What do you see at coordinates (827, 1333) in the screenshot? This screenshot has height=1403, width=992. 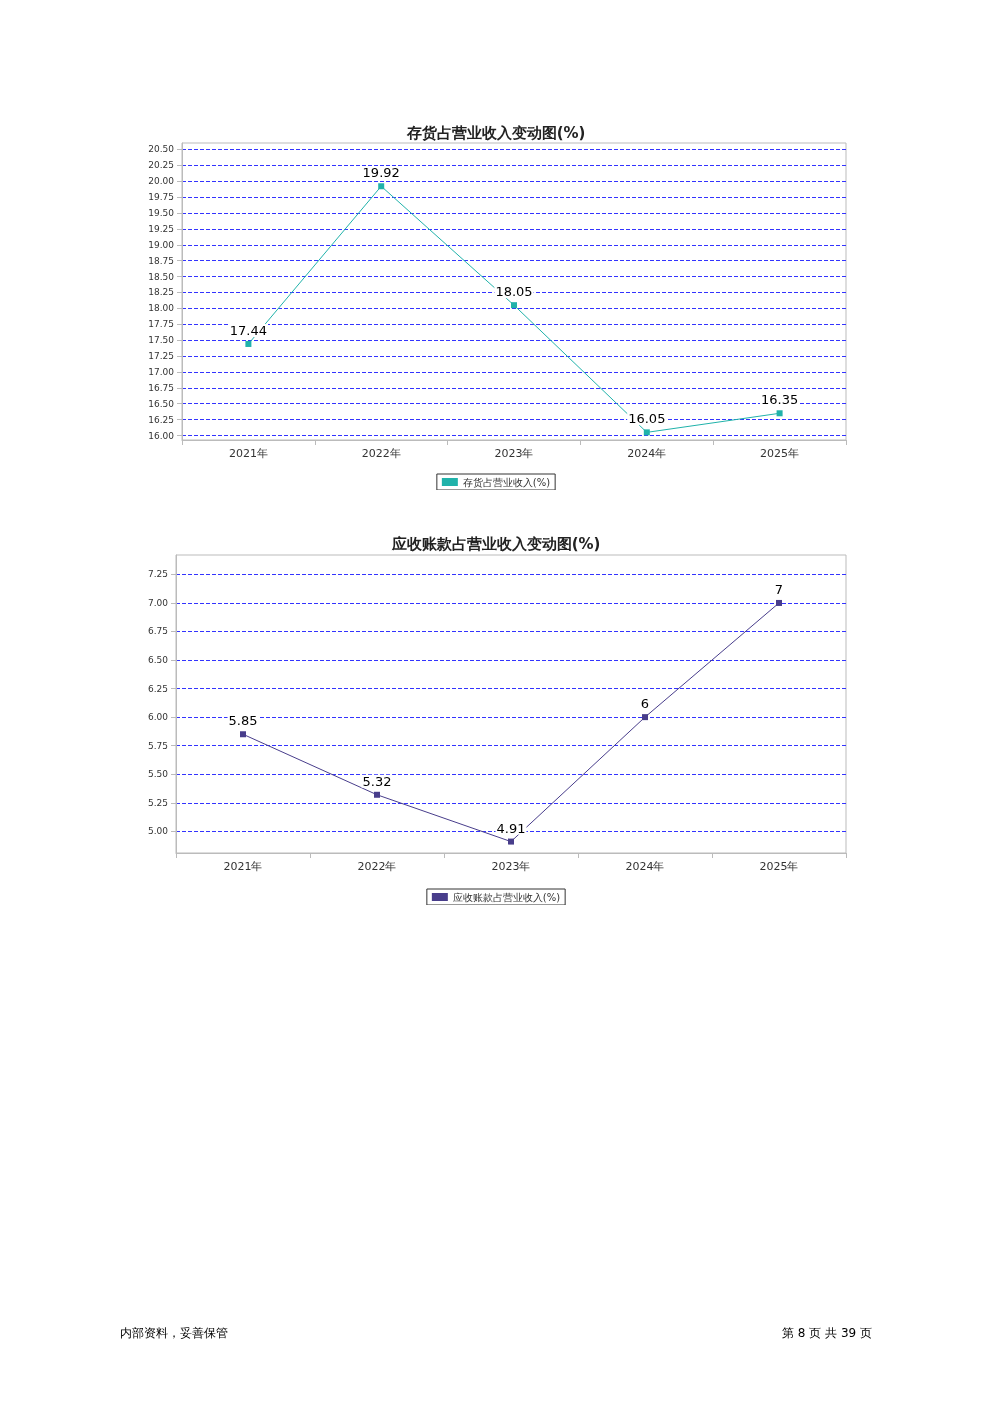 I see `text: 第 8 页 共 39 页` at bounding box center [827, 1333].